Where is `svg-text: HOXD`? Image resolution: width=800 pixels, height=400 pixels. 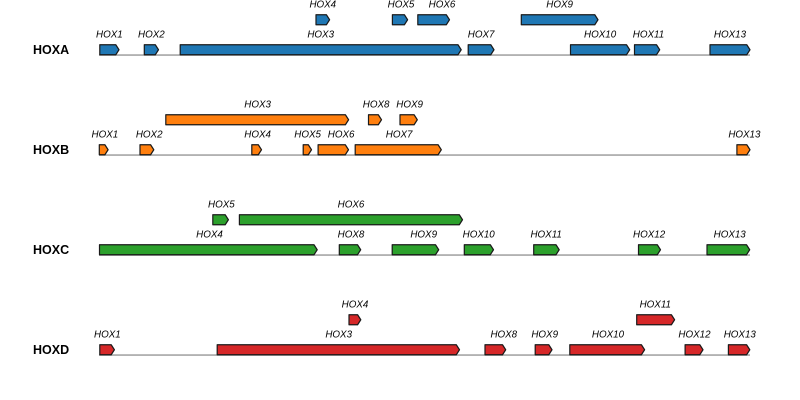 svg-text: HOXD is located at coordinates (51, 350).